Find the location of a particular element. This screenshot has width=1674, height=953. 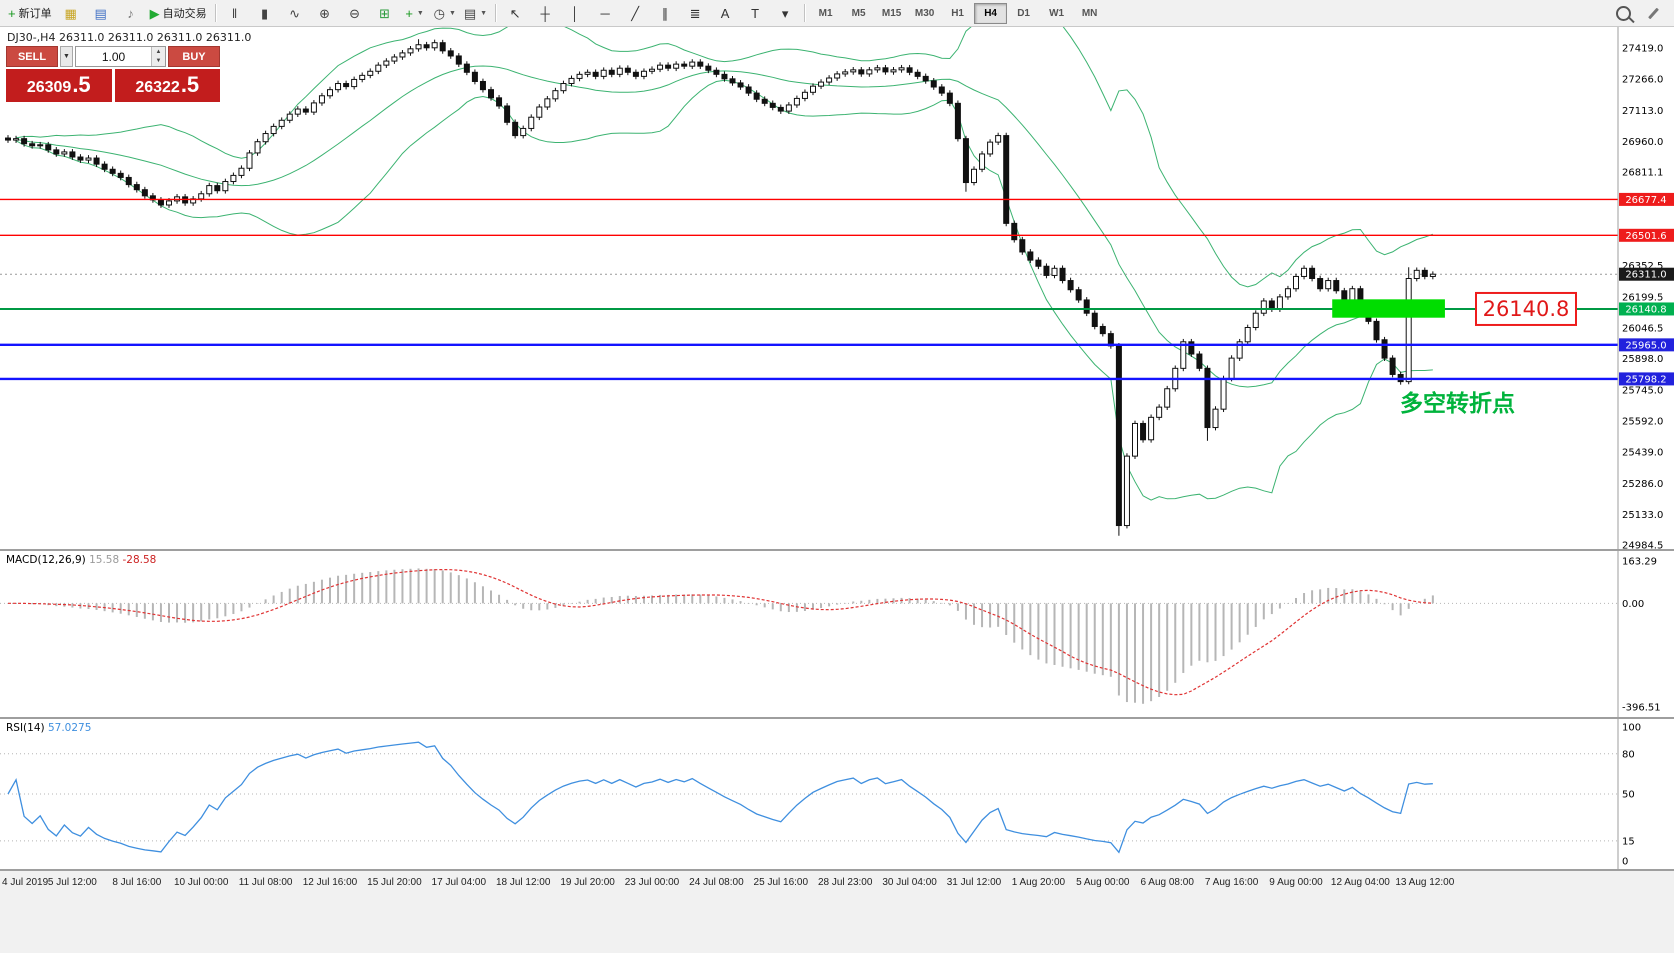

sell-button: SELL is located at coordinates (32, 56).